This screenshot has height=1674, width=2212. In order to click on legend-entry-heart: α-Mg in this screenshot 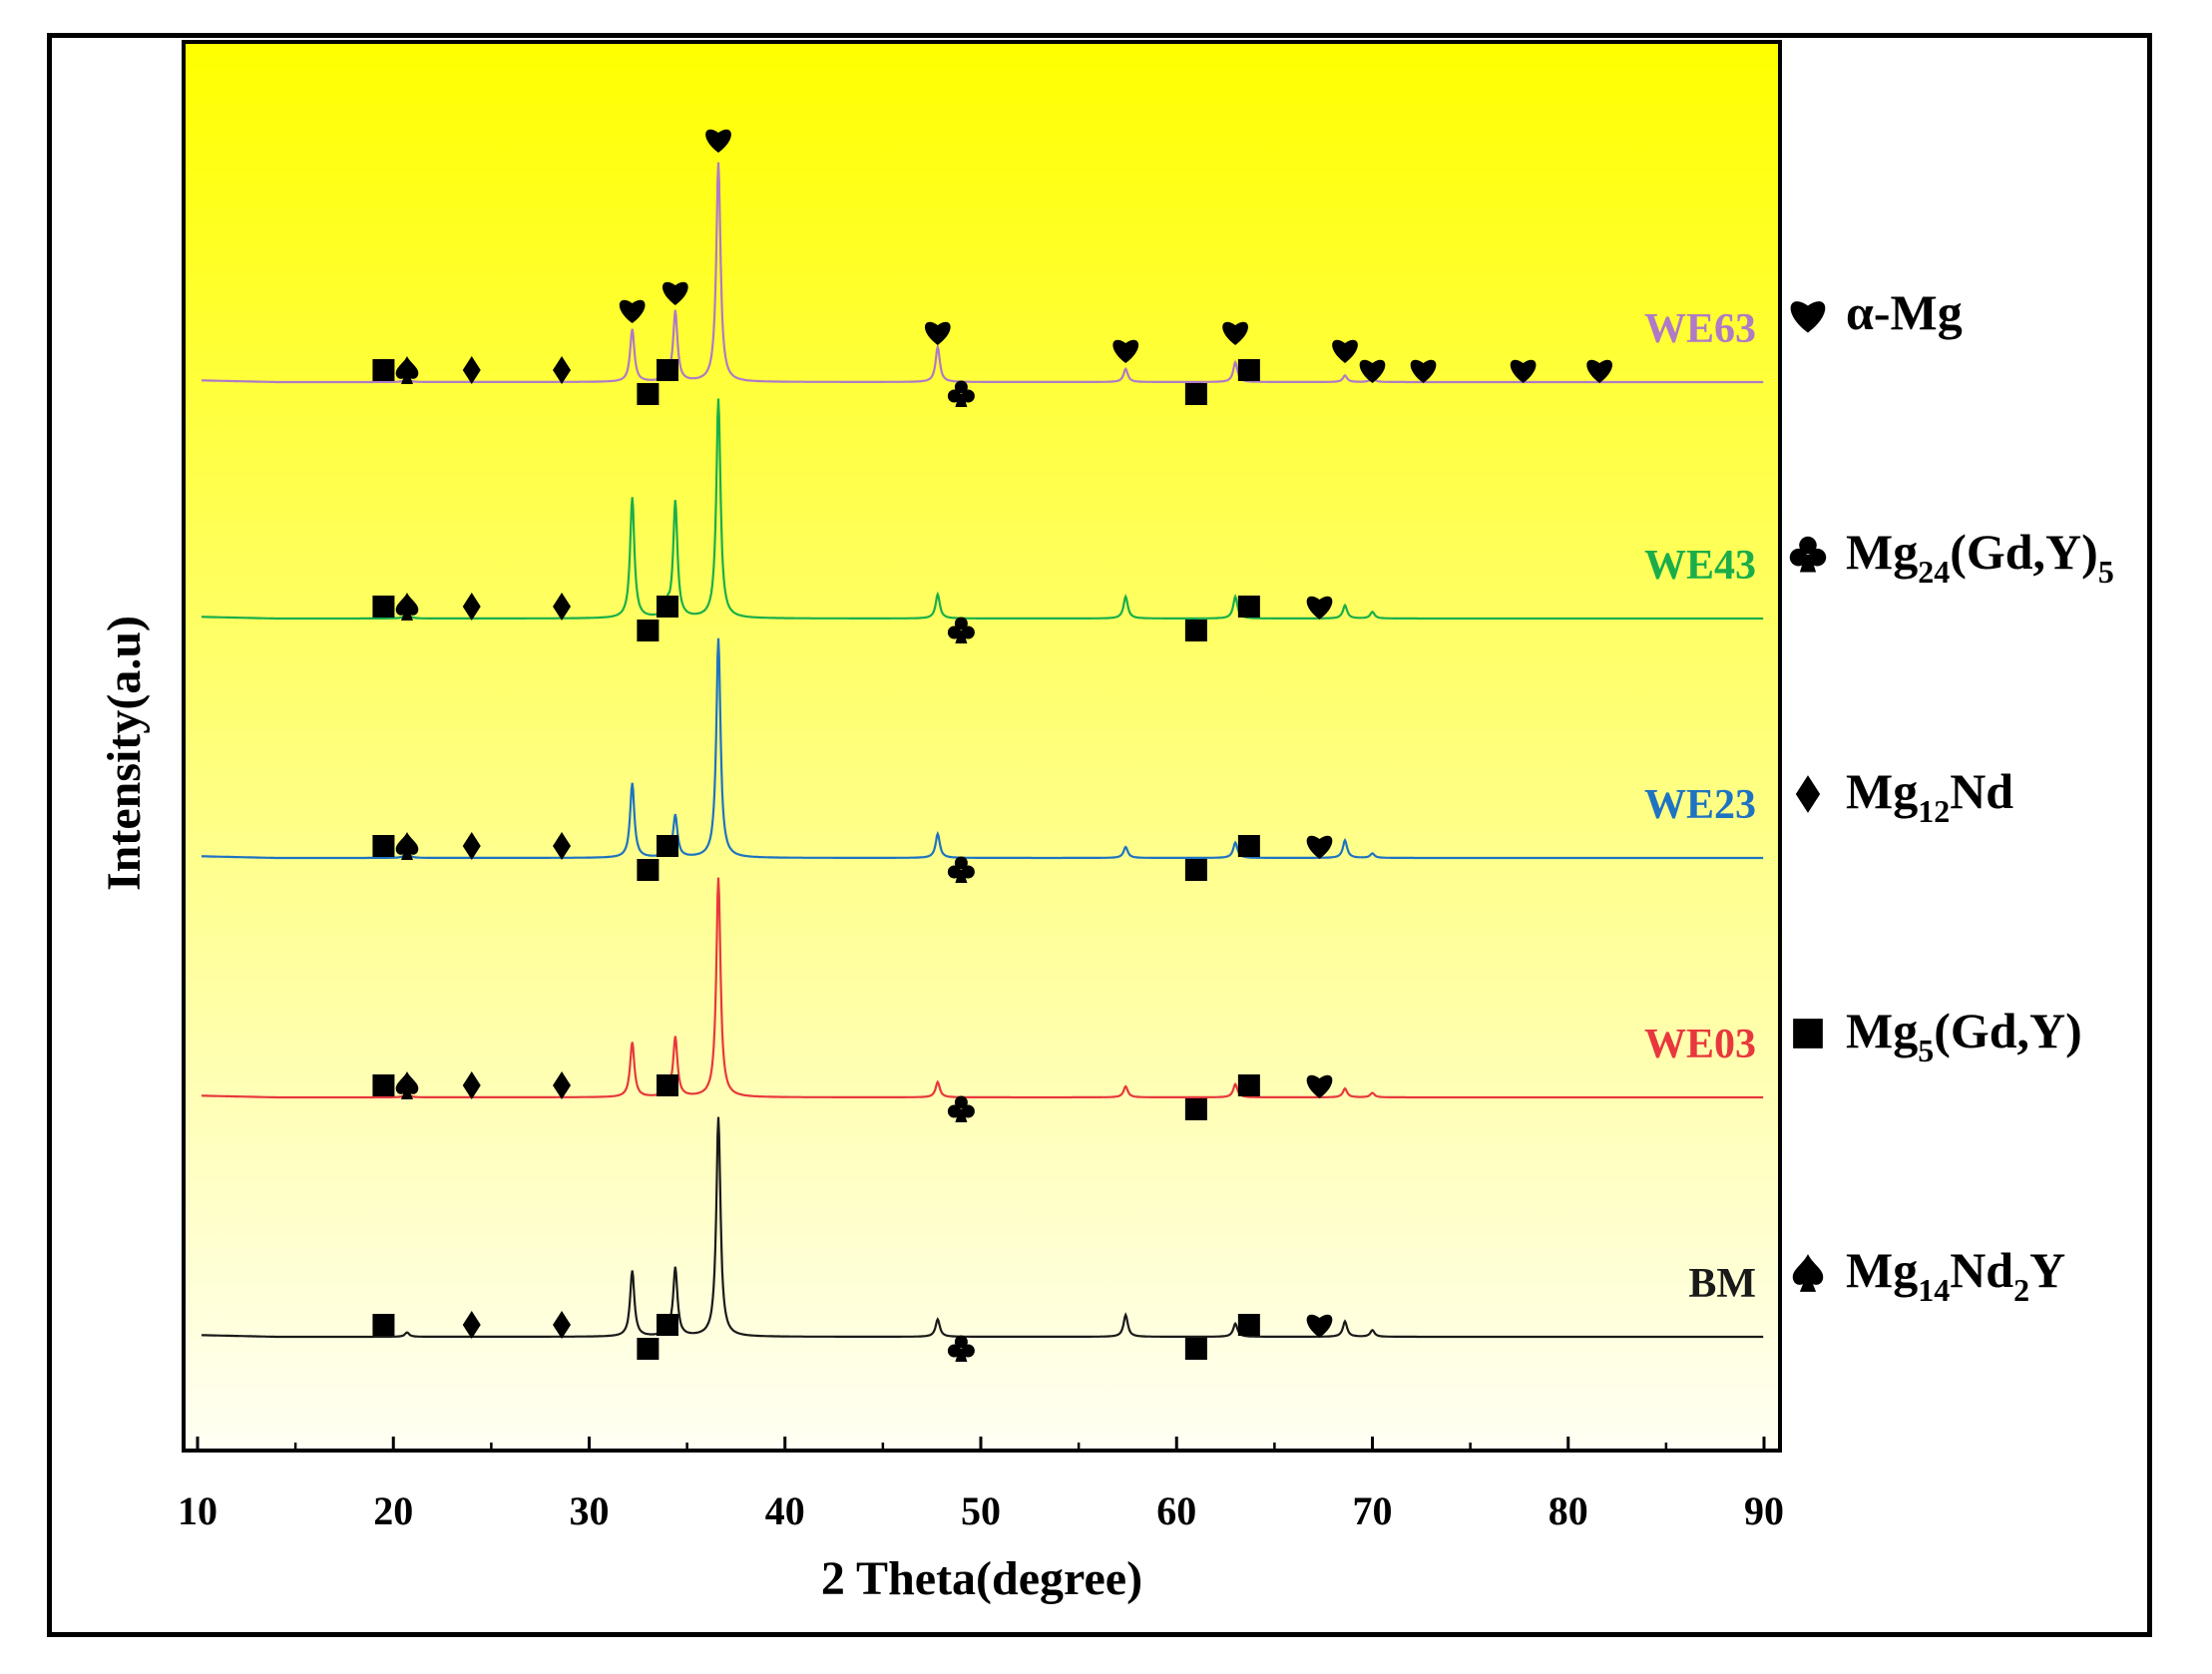, I will do `click(1877, 312)`.